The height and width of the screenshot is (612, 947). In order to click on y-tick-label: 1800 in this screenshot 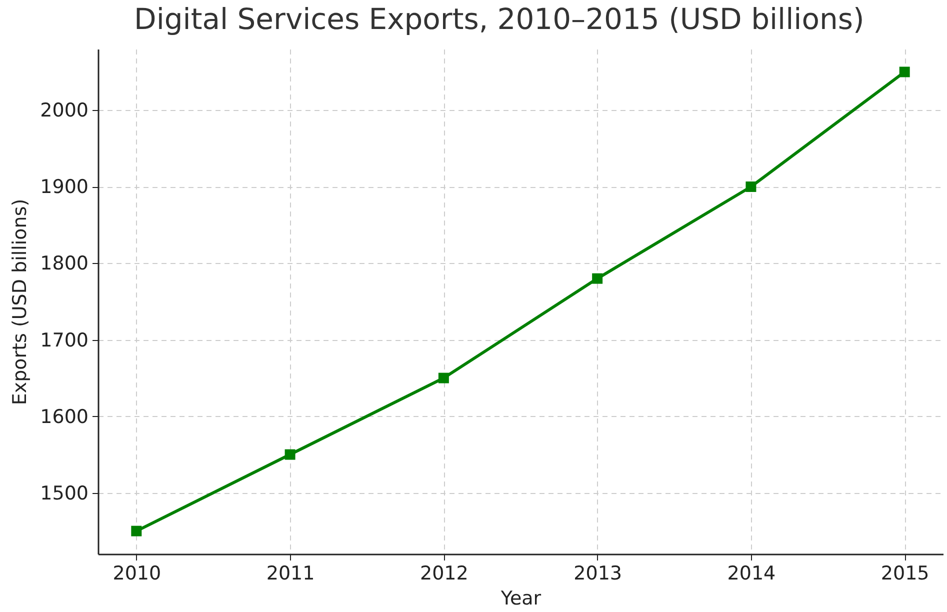, I will do `click(64, 263)`.